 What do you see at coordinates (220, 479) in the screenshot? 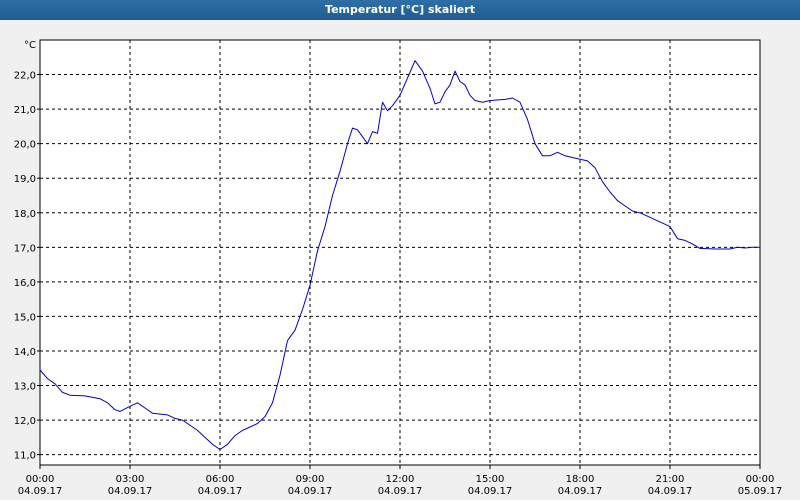
I see `x-tick-time-label: 06:00` at bounding box center [220, 479].